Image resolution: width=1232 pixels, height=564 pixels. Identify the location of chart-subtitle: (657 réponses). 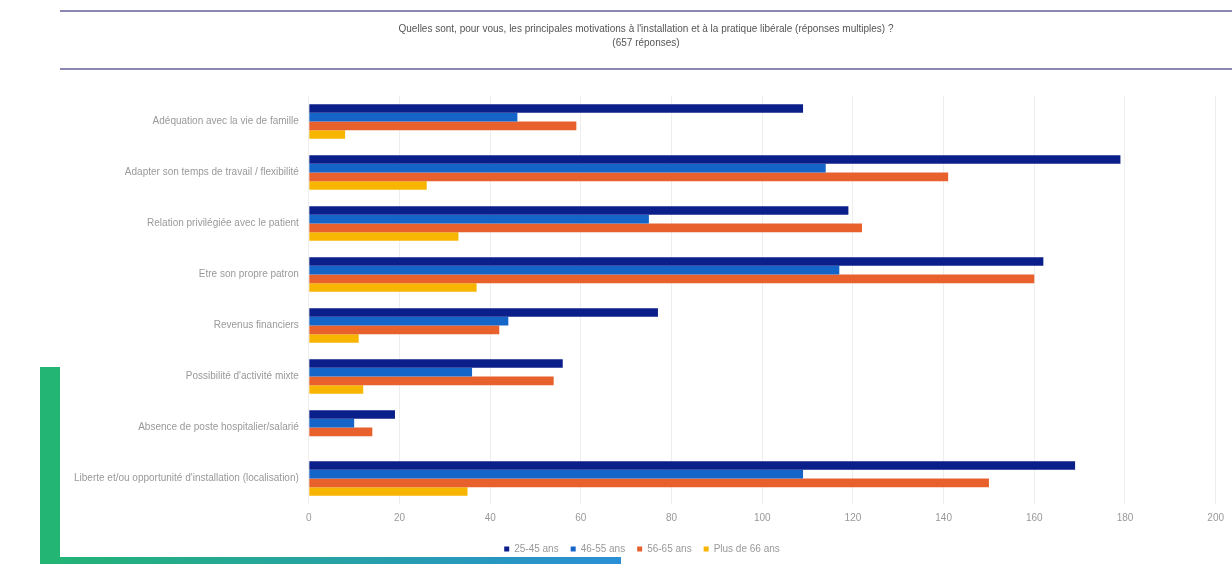
(646, 43).